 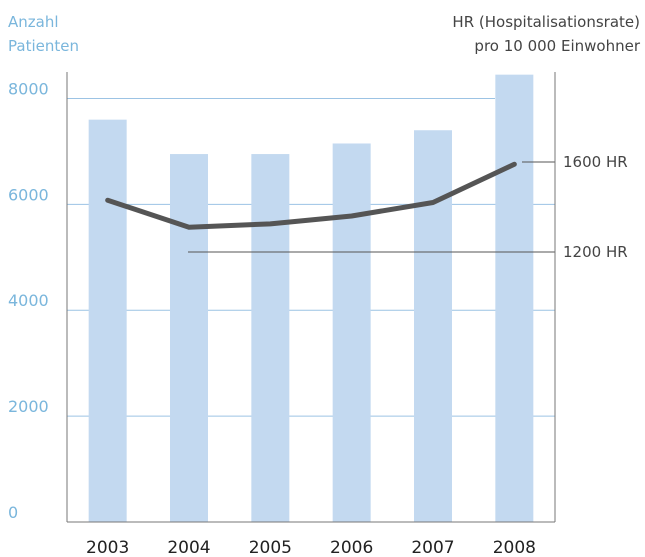 I want to click on line, so click(x=311, y=195).